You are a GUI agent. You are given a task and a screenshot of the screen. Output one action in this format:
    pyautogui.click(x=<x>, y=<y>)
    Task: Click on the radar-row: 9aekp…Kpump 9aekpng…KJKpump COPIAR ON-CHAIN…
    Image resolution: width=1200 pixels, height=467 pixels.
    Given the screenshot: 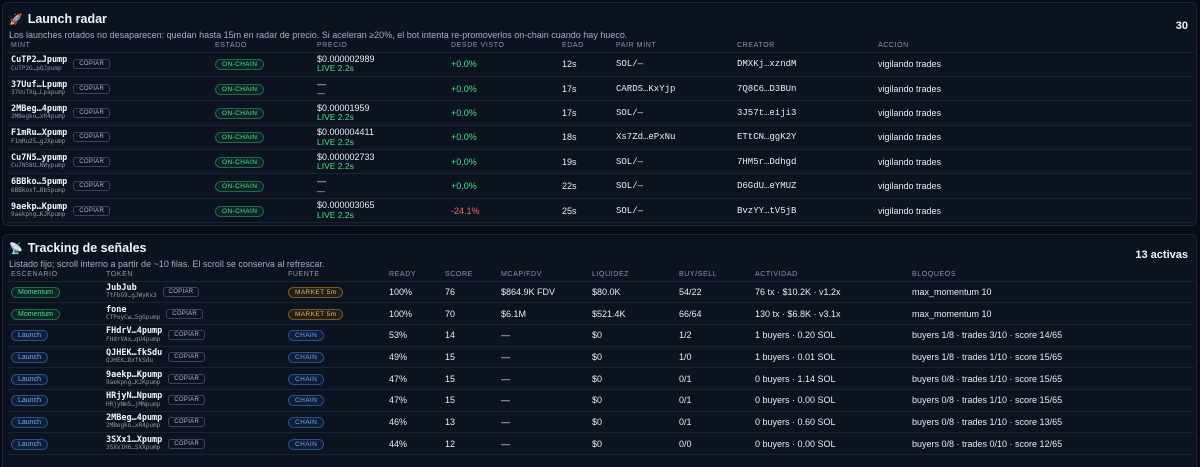 What is the action you would take?
    pyautogui.click(x=600, y=211)
    